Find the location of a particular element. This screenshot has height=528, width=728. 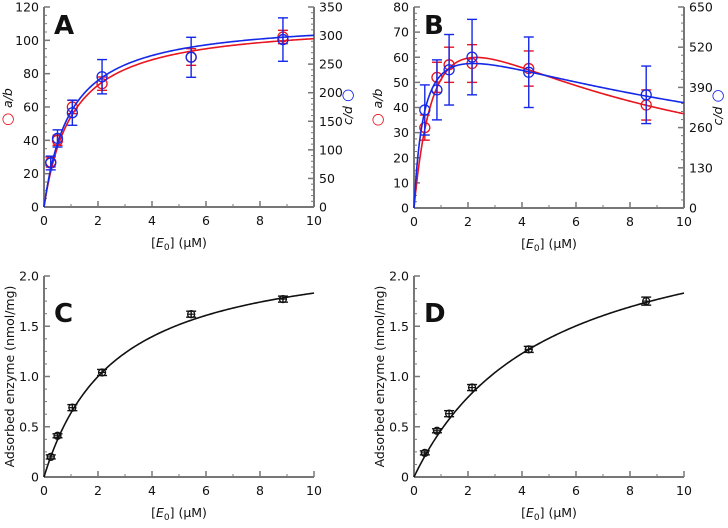

panel-letter: C is located at coordinates (63, 314).